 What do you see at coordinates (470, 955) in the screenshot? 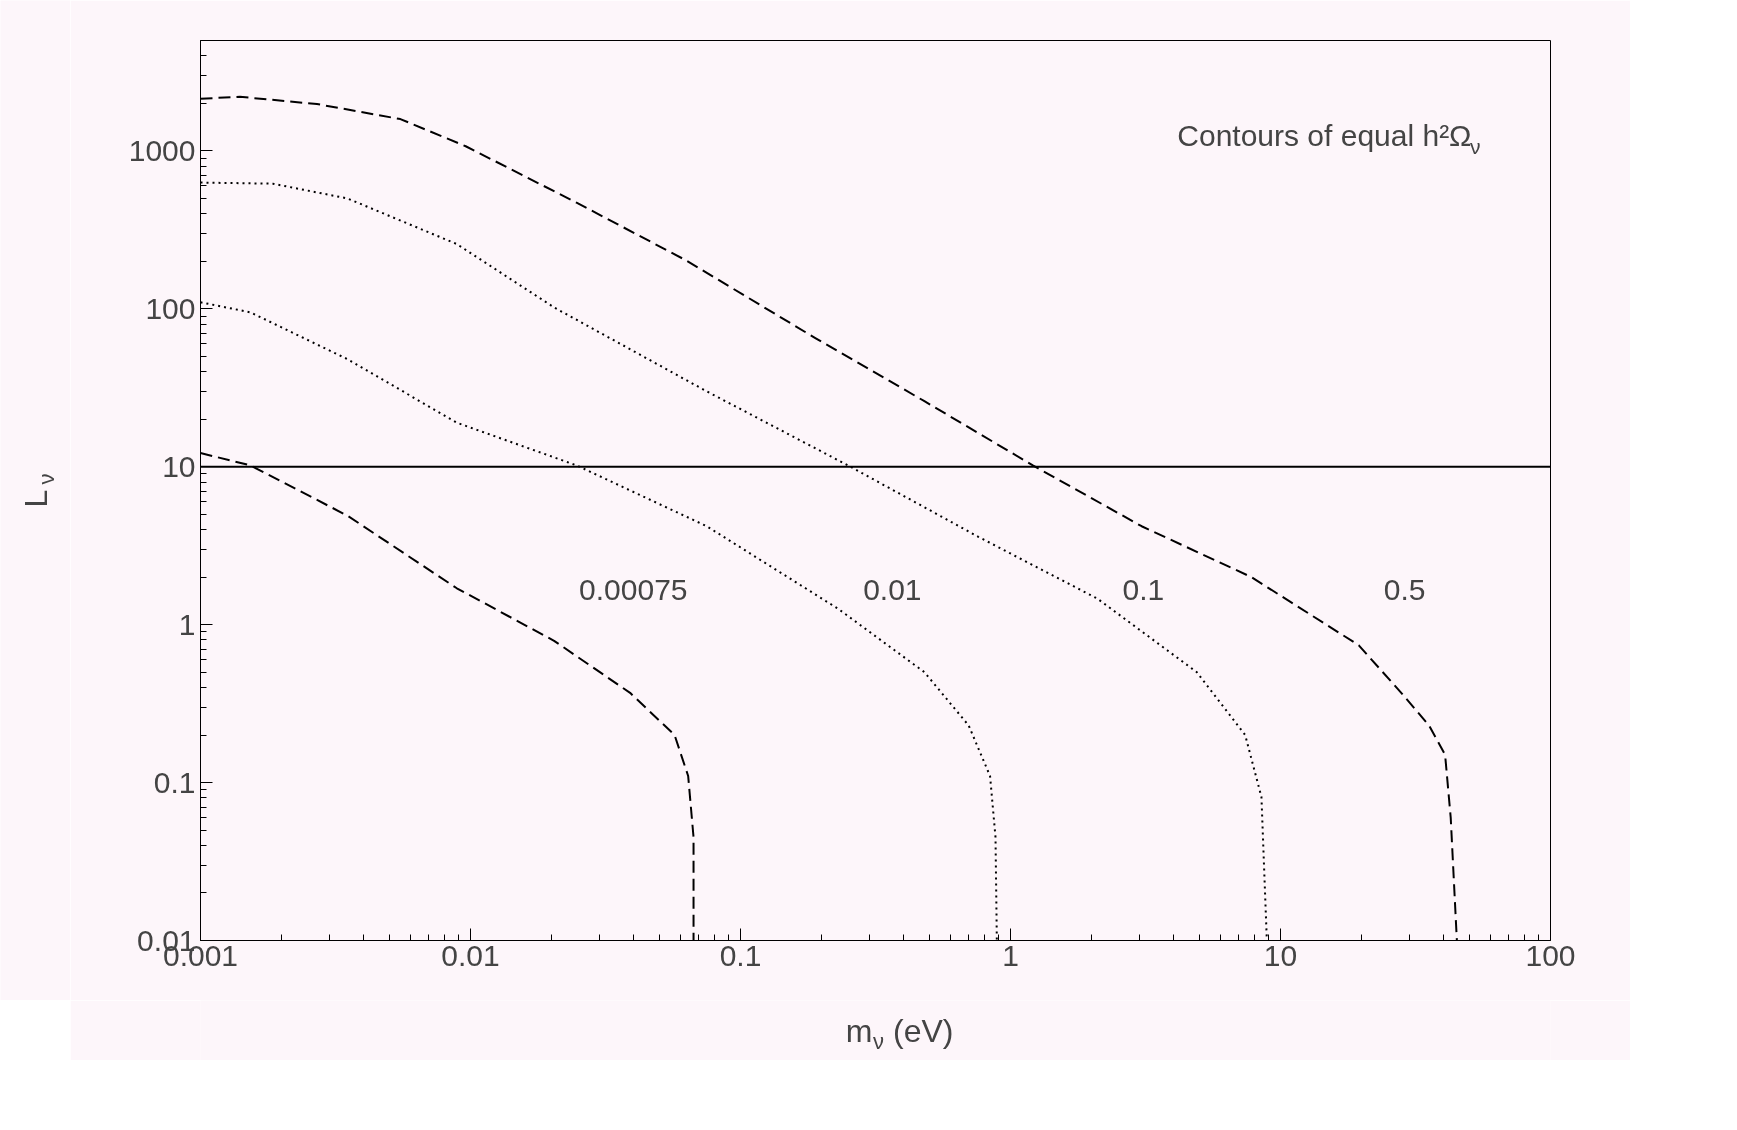
I see `x-tick-label: 0.01` at bounding box center [470, 955].